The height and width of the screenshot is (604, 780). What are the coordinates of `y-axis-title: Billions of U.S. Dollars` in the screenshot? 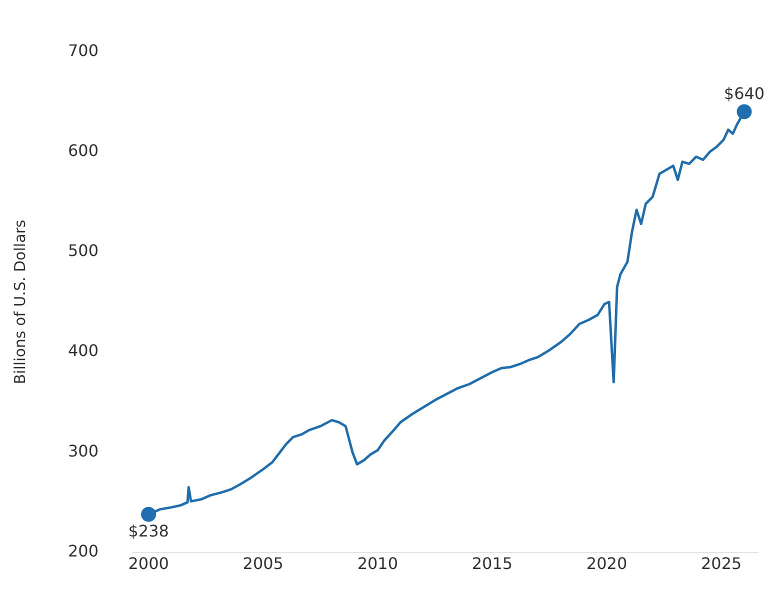 It's located at (19, 302).